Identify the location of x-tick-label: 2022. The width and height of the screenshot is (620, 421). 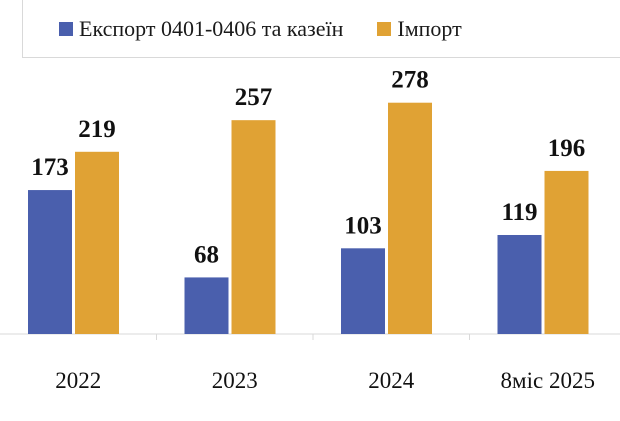
(78, 380).